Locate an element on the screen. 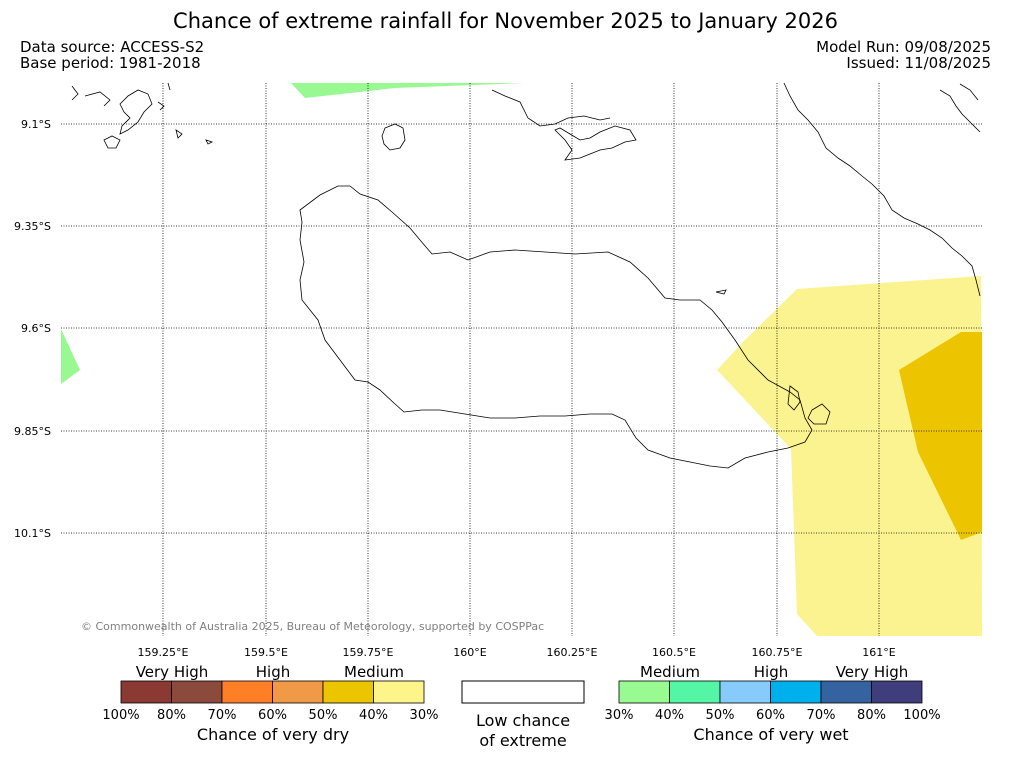 This screenshot has height=758, width=1011. dry-tick-label: 60% is located at coordinates (272, 715).